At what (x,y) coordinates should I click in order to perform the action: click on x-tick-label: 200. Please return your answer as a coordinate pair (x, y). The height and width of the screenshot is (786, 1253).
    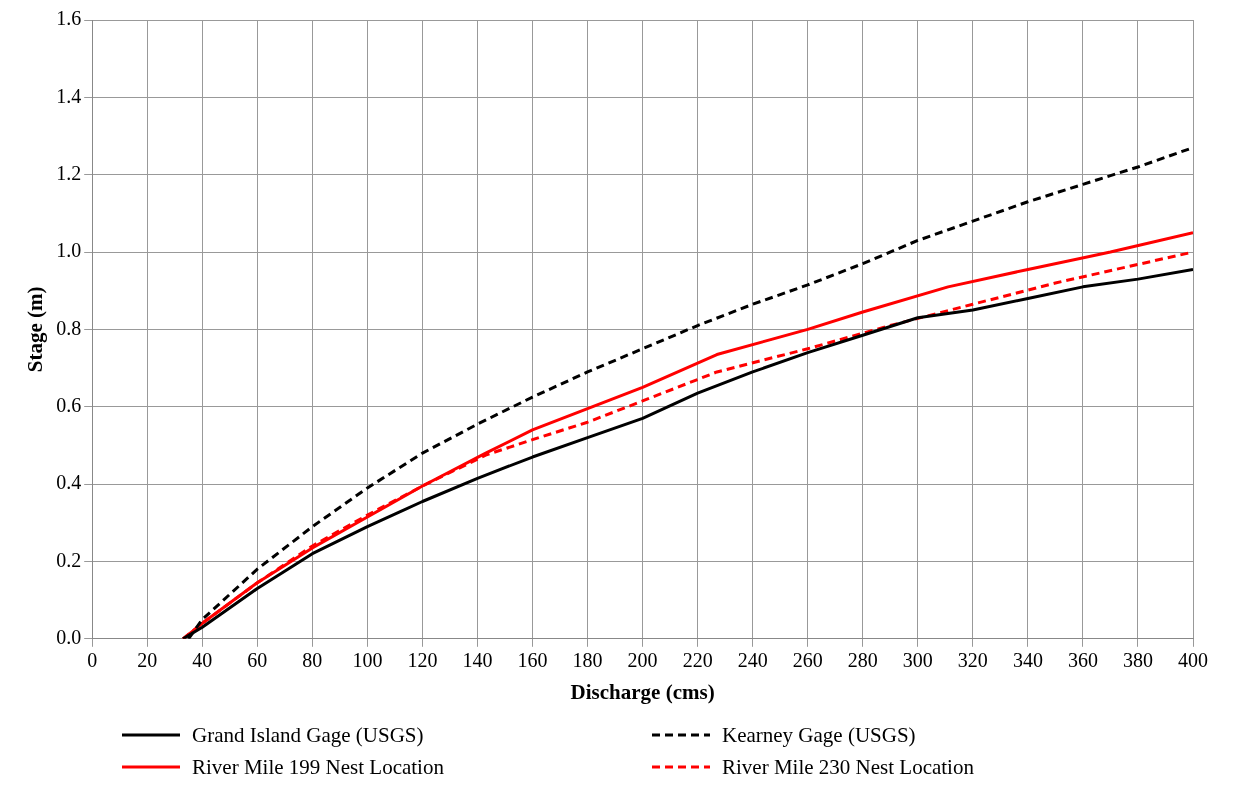
    Looking at the image, I should click on (642, 660).